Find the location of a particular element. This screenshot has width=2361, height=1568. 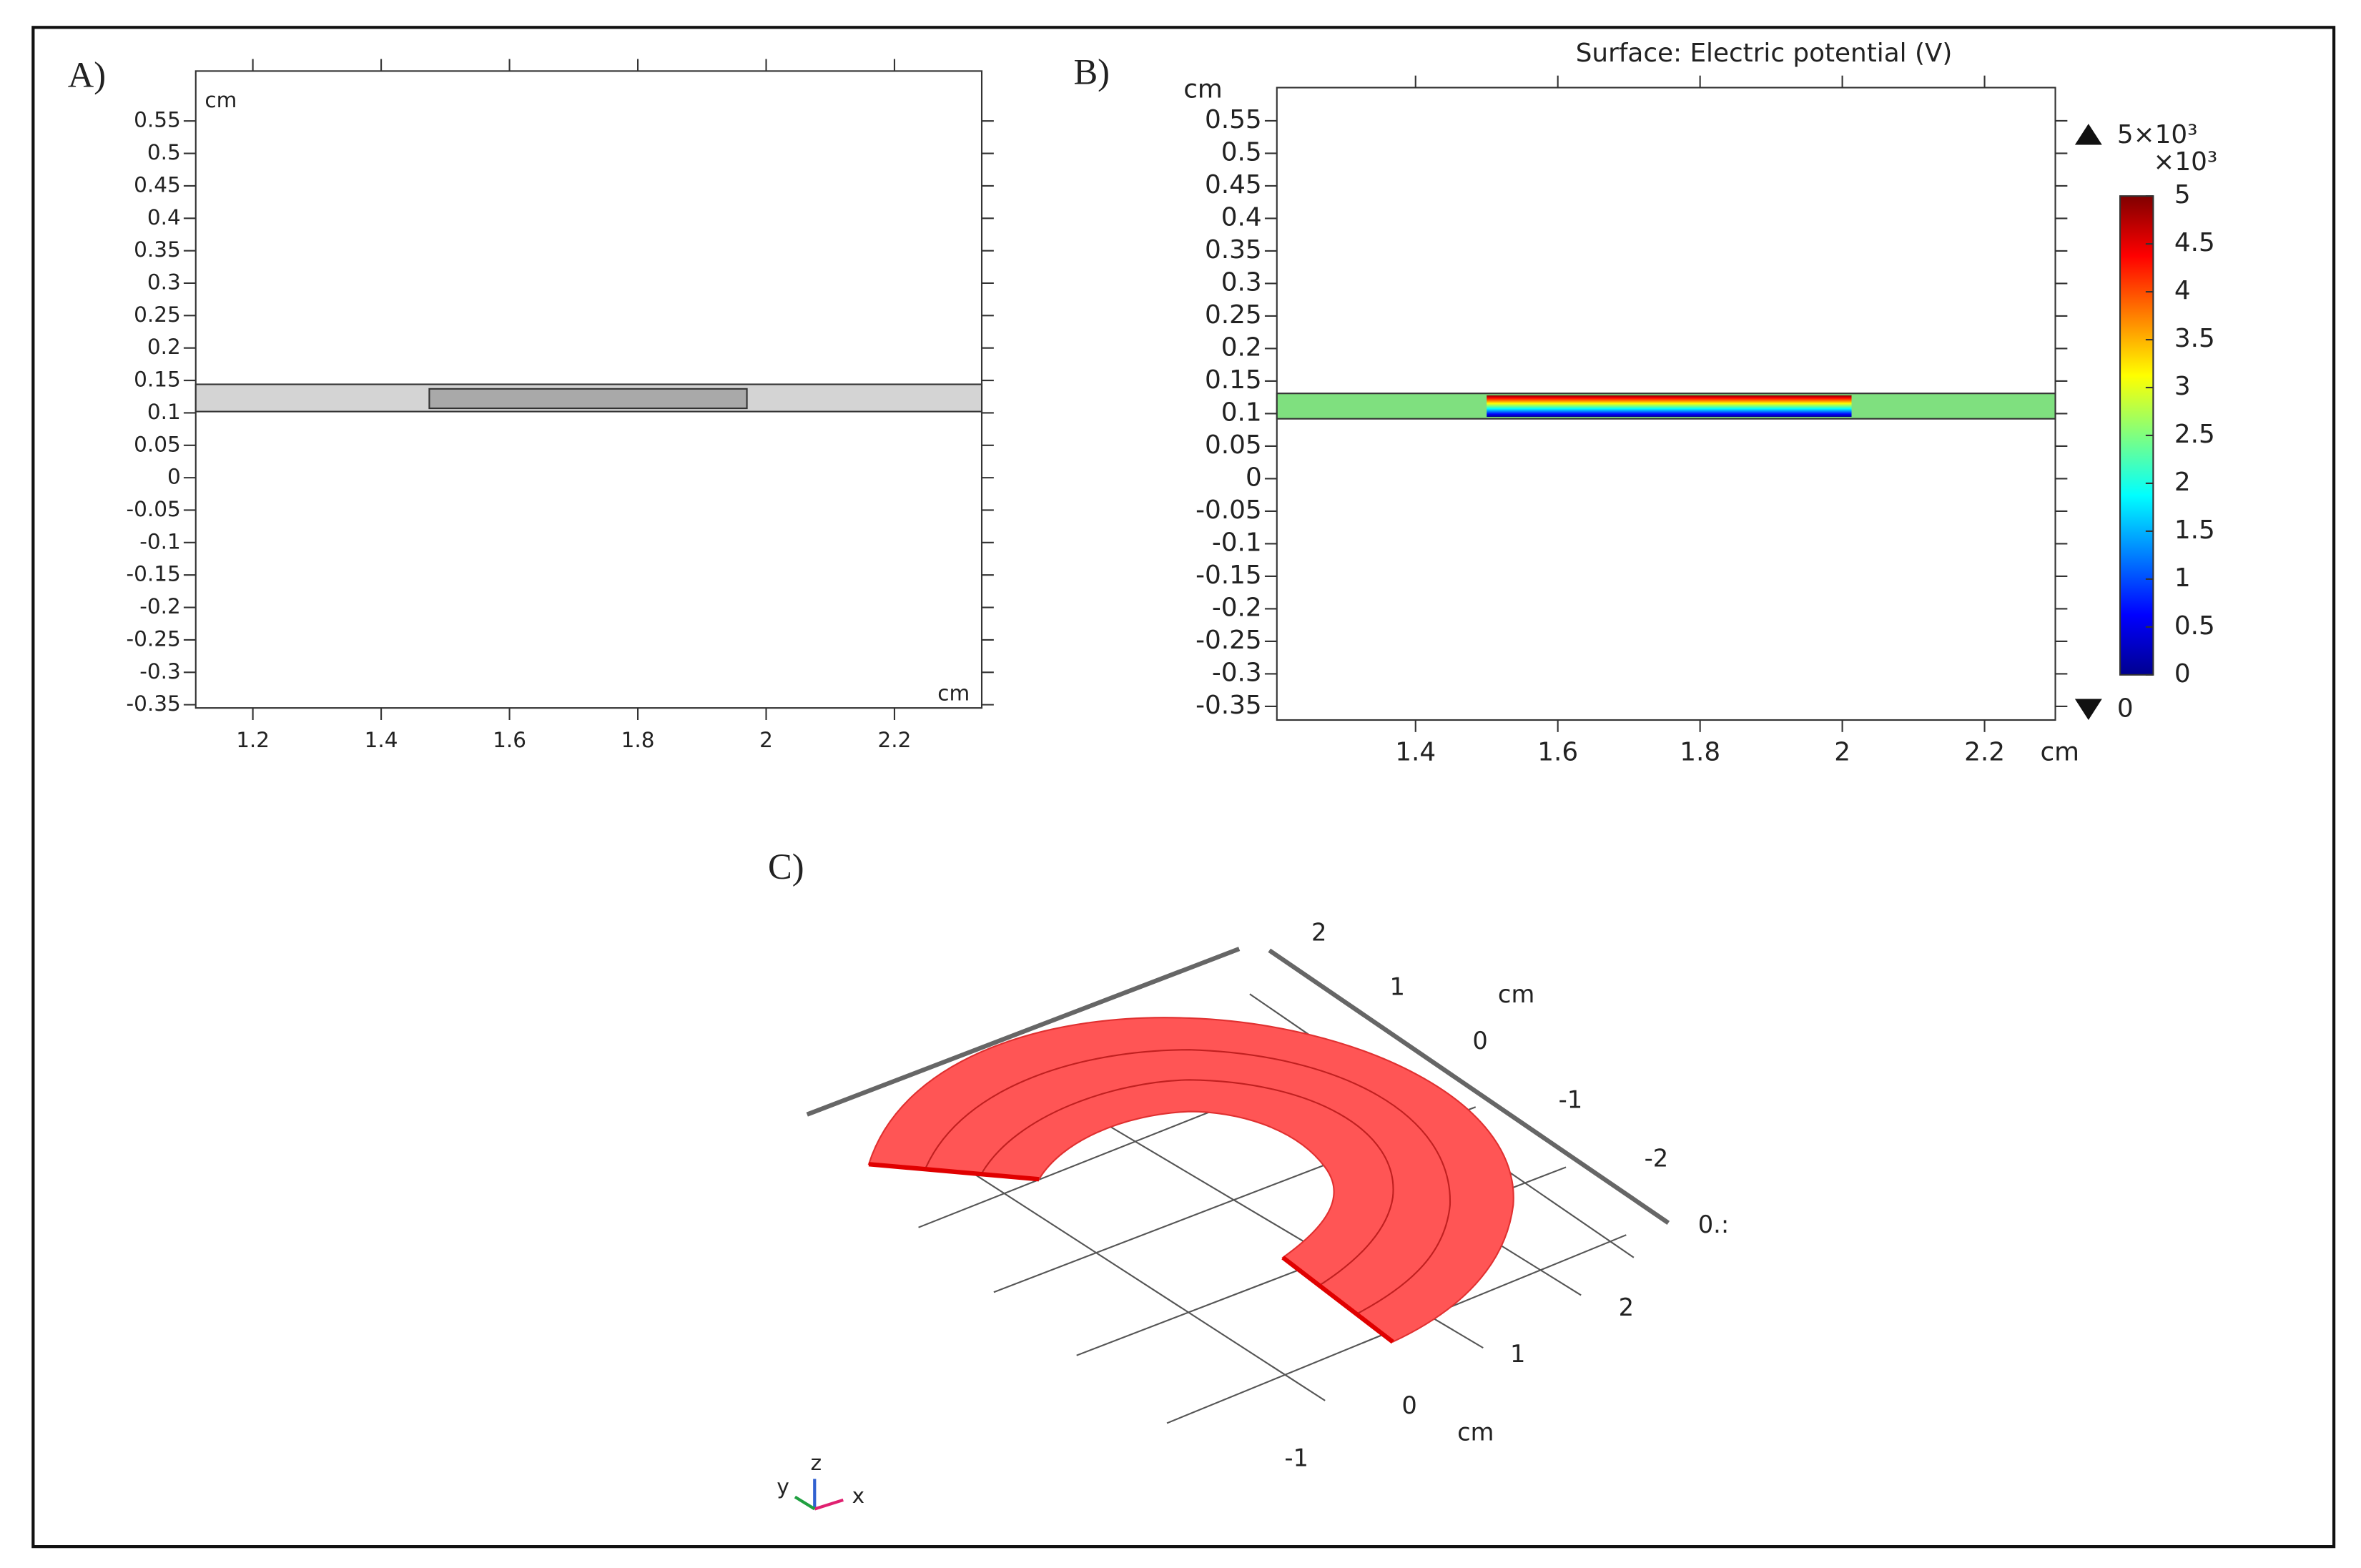

colorbar-tick-label: 3 is located at coordinates (2182, 386).